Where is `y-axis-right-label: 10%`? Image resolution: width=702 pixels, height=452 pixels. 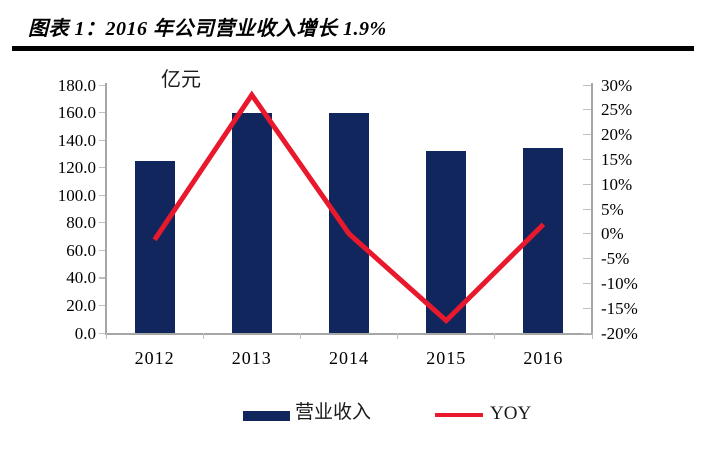 y-axis-right-label: 10% is located at coordinates (617, 184).